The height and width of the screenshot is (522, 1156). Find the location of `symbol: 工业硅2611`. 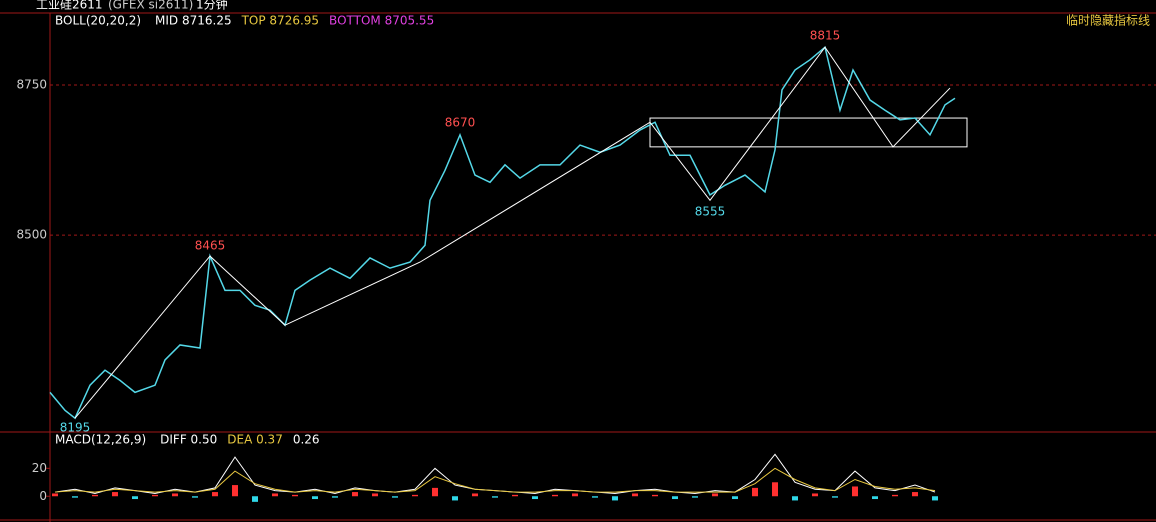

symbol: 工业硅2611 is located at coordinates (69, 6).